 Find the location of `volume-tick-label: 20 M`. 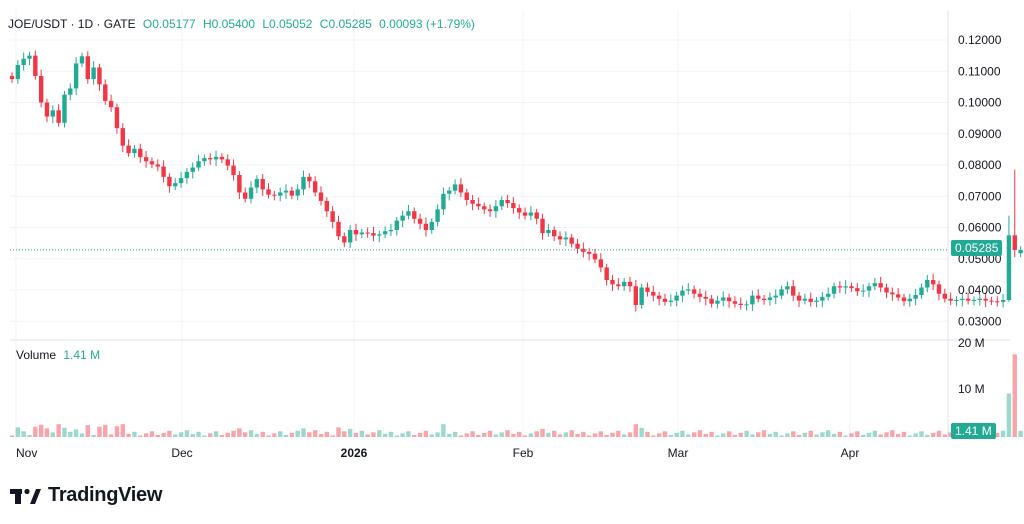

volume-tick-label: 20 M is located at coordinates (971, 343).